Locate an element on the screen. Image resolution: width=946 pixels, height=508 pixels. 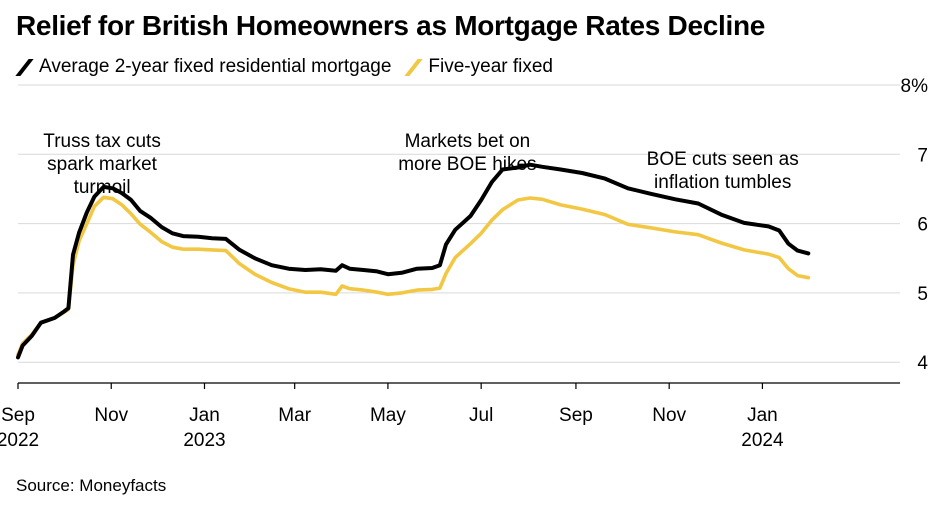
x-tick-label: May is located at coordinates (388, 415).